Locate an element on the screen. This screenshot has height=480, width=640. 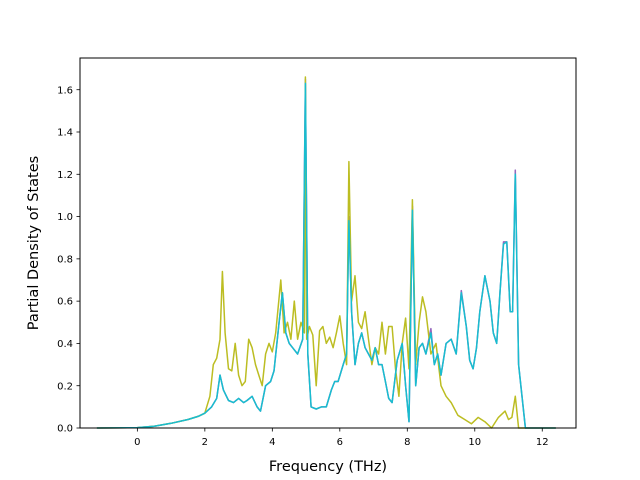
y-tick-label: 0.0 is located at coordinates (65, 429).